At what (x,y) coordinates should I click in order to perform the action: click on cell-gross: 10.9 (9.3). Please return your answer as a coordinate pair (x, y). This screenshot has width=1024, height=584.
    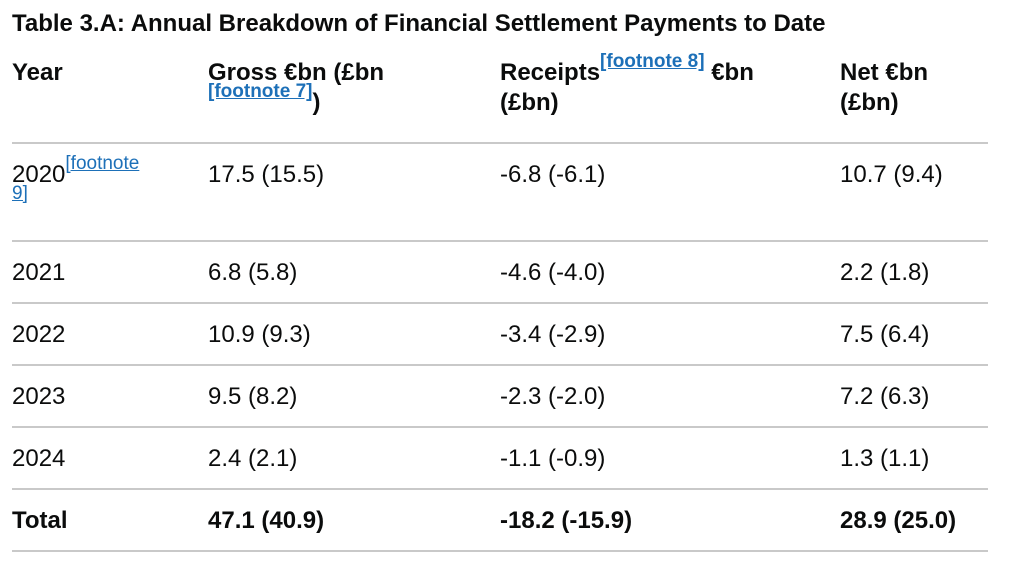
    Looking at the image, I should click on (354, 334).